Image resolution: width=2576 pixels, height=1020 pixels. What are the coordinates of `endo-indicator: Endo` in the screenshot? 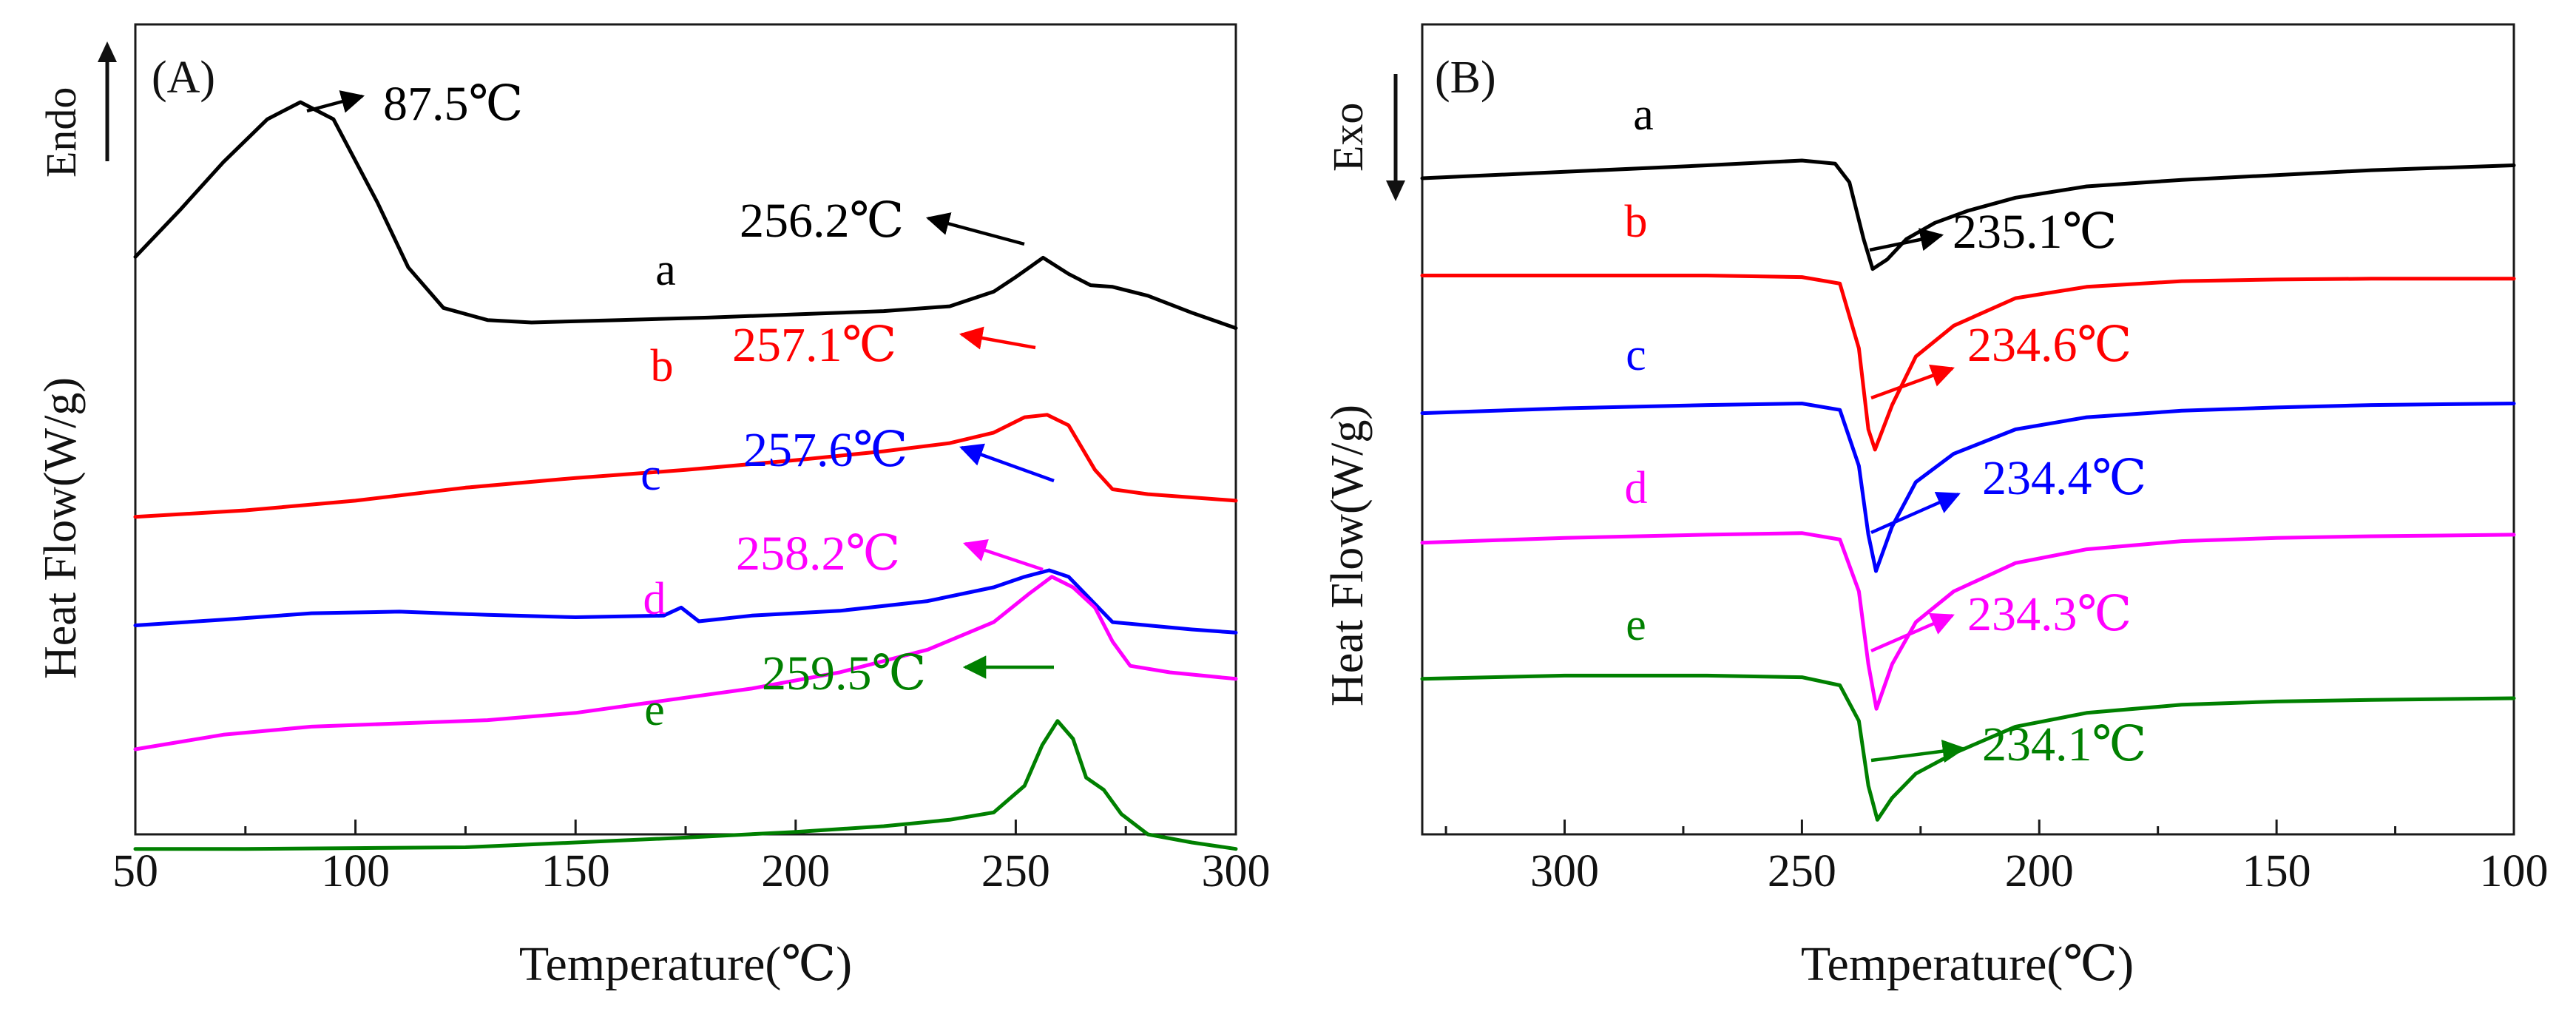 It's located at (77, 110).